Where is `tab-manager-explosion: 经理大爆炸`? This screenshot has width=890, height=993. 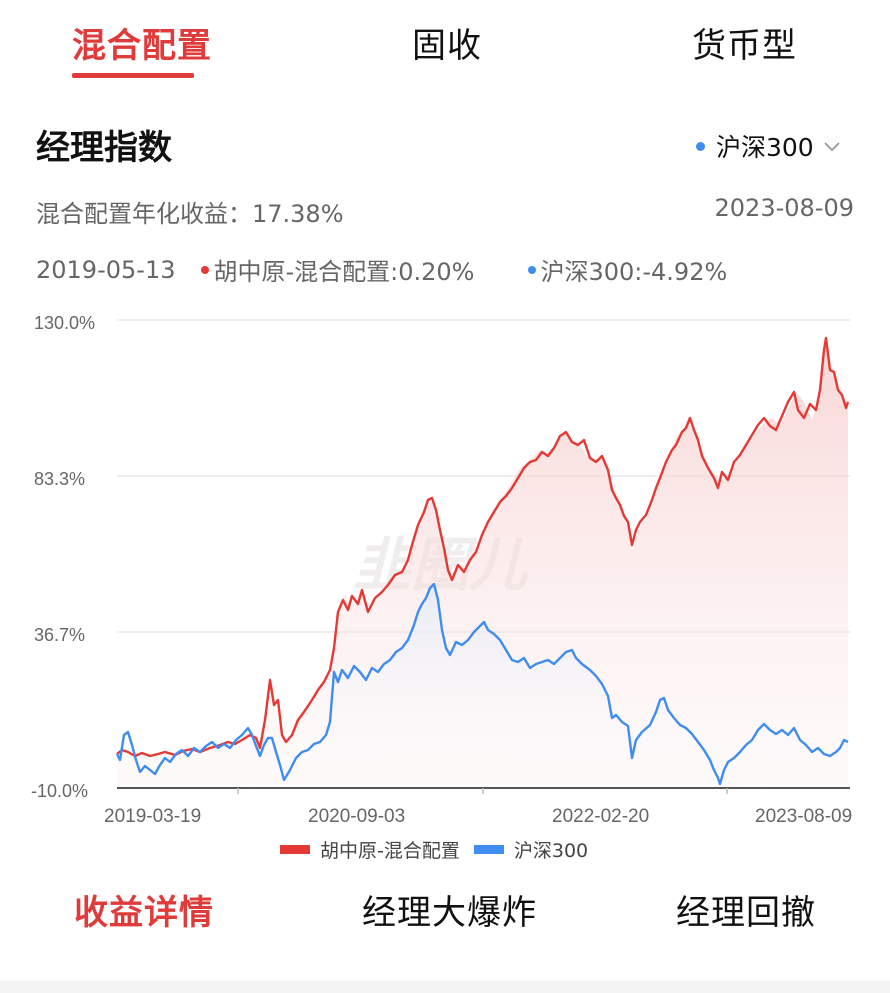 tab-manager-explosion: 经理大爆炸 is located at coordinates (449, 913).